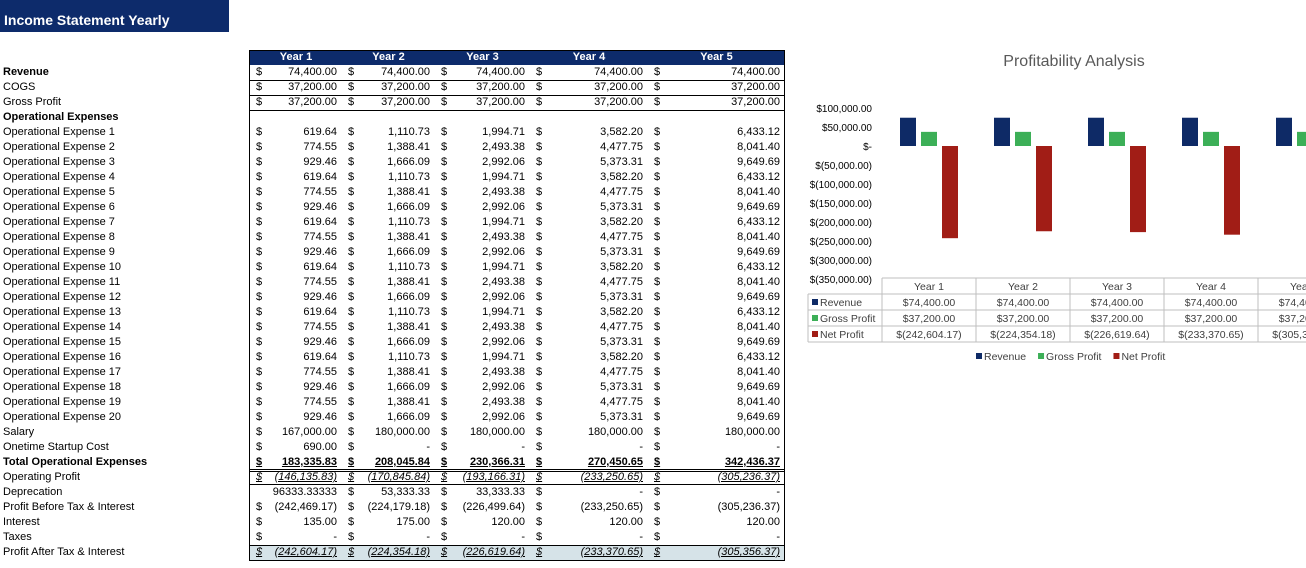 The image size is (1306, 568). Describe the element at coordinates (398, 477) in the screenshot. I see `cell-value: (170,845.84)` at that location.